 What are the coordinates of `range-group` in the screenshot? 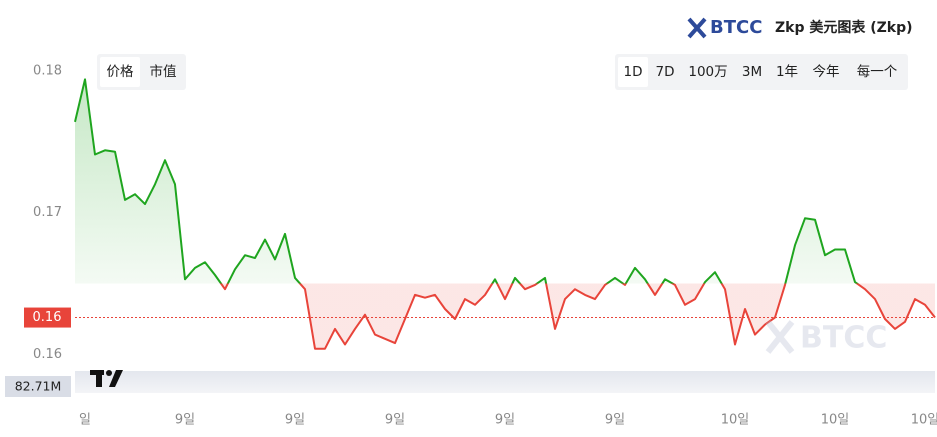 It's located at (761, 72).